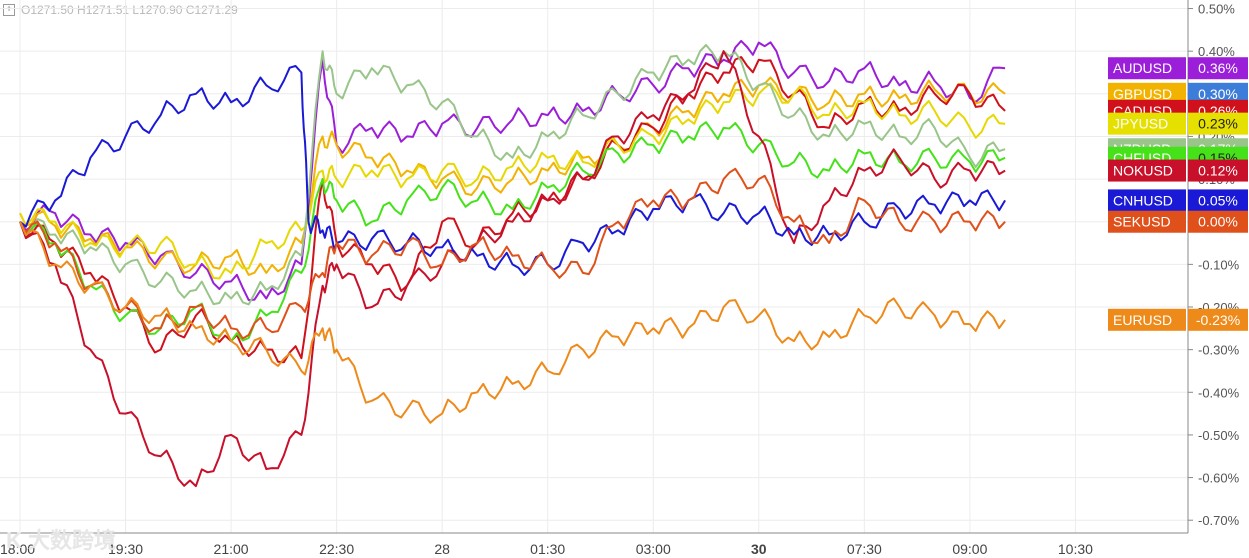 The width and height of the screenshot is (1249, 558). Describe the element at coordinates (129, 10) in the screenshot. I see `ohlc-text: O1271.50 H1271.51 L1270.90 C1271.29` at that location.